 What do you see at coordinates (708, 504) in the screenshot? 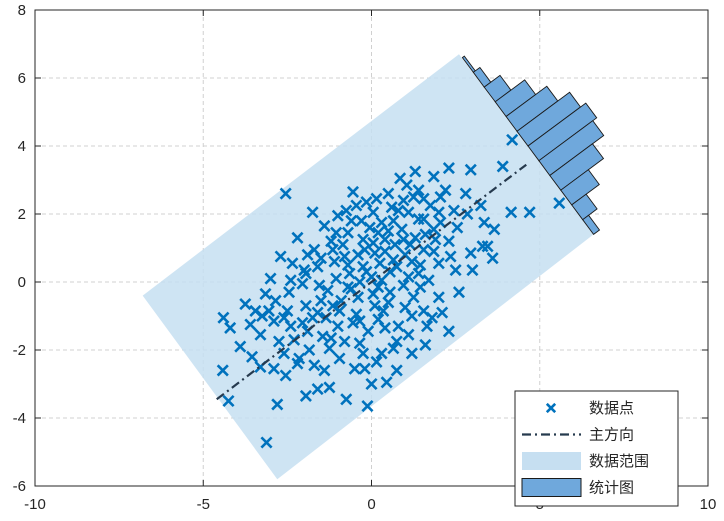
I see `x-tick-label: 10` at bounding box center [708, 504].